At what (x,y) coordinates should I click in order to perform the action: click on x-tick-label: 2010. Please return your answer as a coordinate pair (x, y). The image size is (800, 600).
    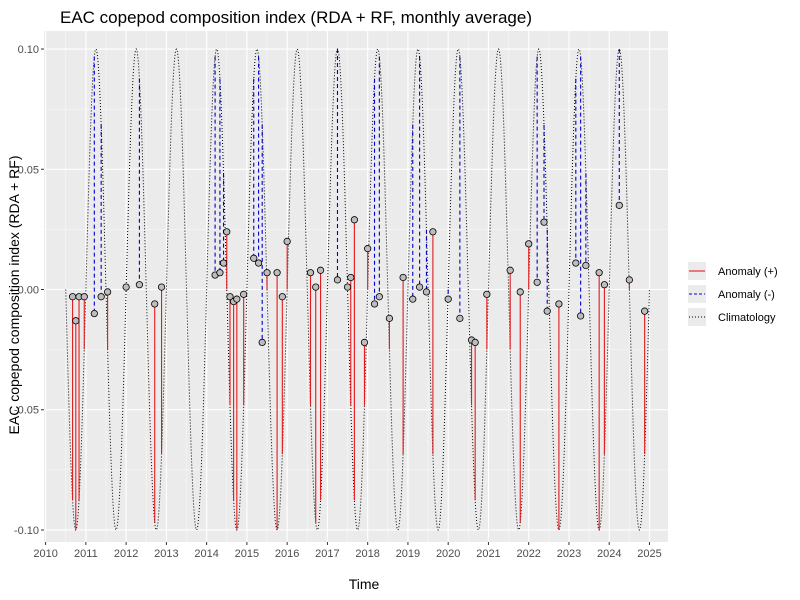
    Looking at the image, I should click on (45, 554).